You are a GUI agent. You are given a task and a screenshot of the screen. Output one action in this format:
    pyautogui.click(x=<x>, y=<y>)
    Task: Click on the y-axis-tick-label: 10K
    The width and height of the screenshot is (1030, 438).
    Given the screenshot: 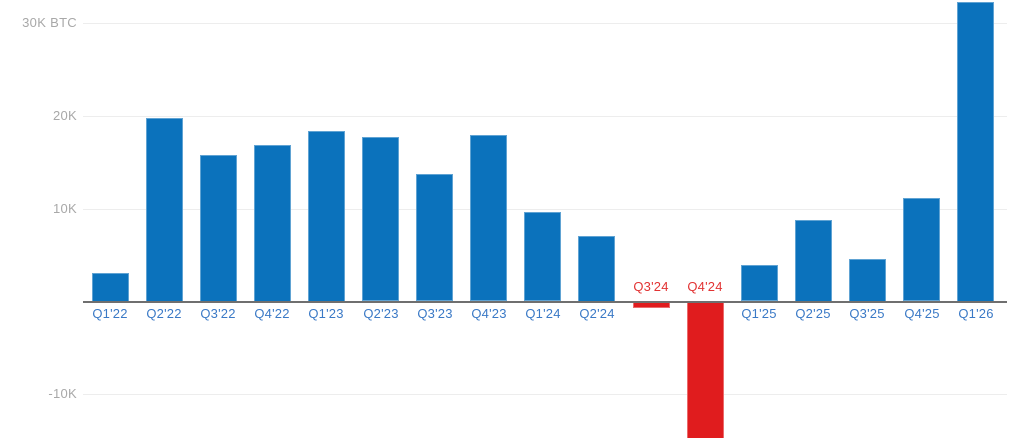 What is the action you would take?
    pyautogui.click(x=64, y=208)
    